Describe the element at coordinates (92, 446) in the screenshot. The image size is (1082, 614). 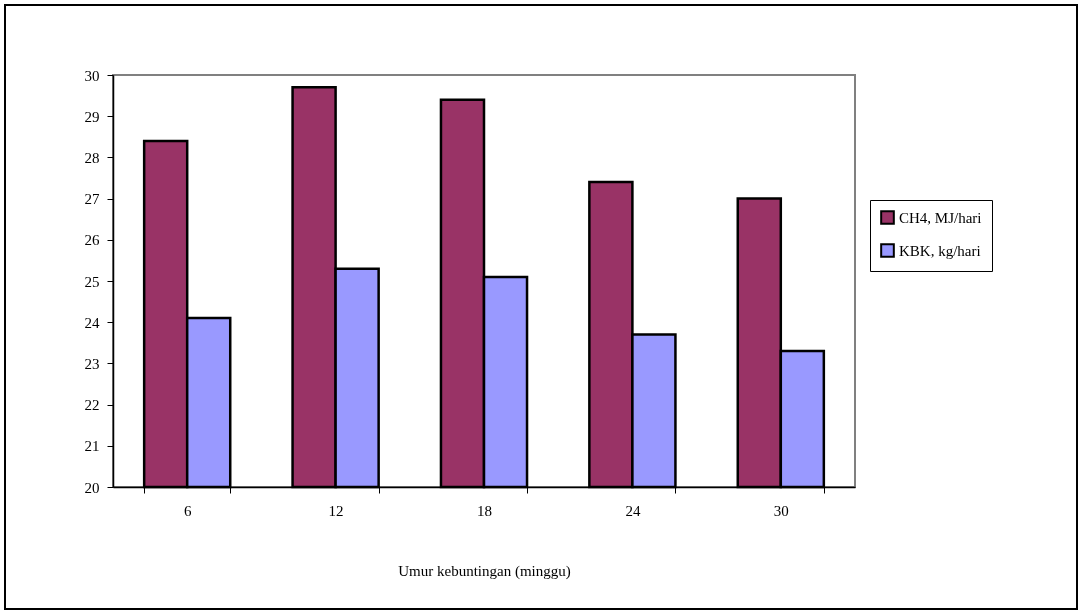
I see `y-tick-label: 21` at that location.